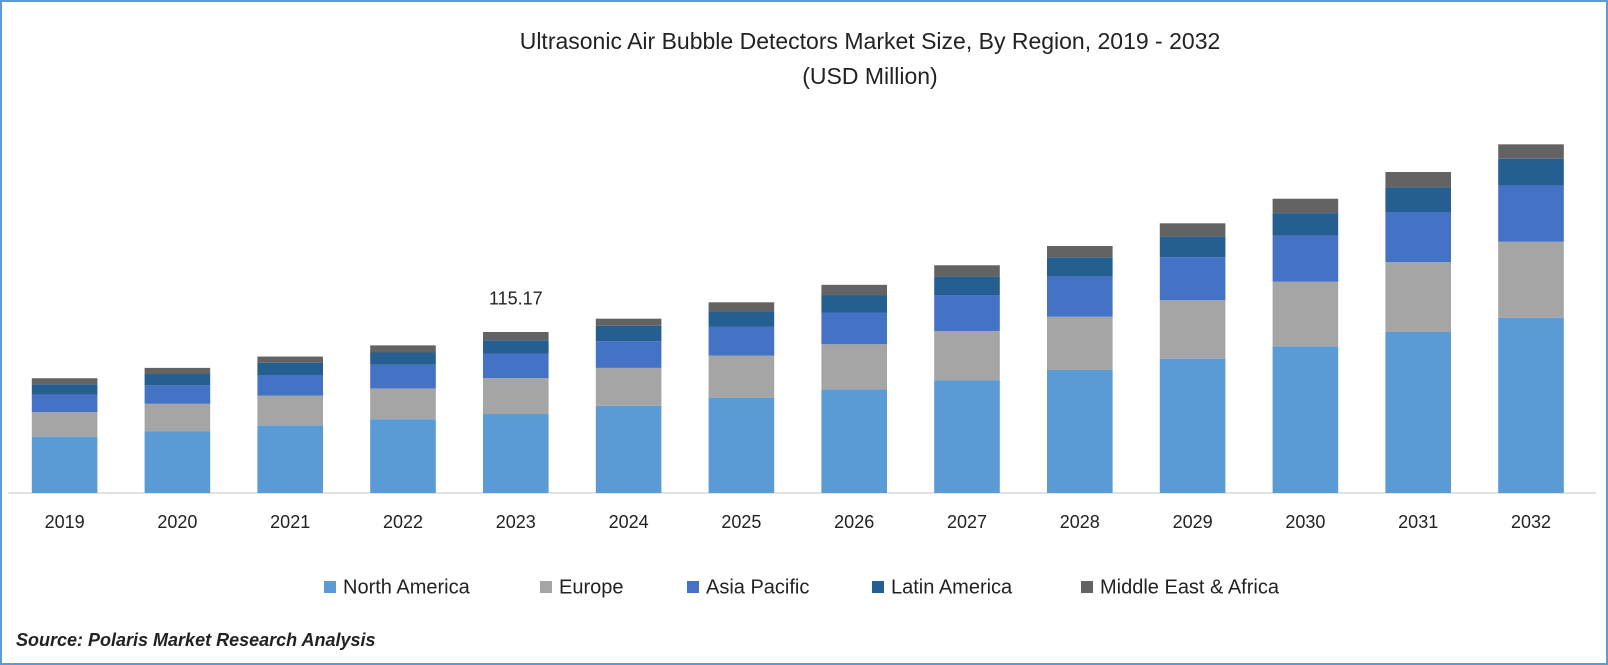 Image resolution: width=1608 pixels, height=665 pixels. I want to click on x-tick-label: 2031, so click(1418, 522).